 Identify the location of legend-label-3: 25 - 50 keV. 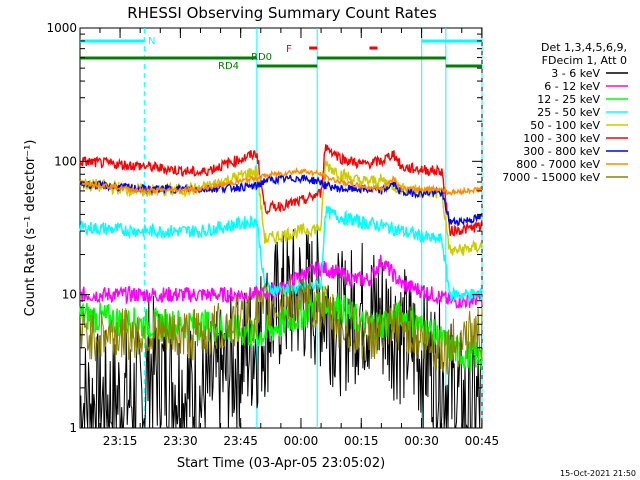
(568, 112).